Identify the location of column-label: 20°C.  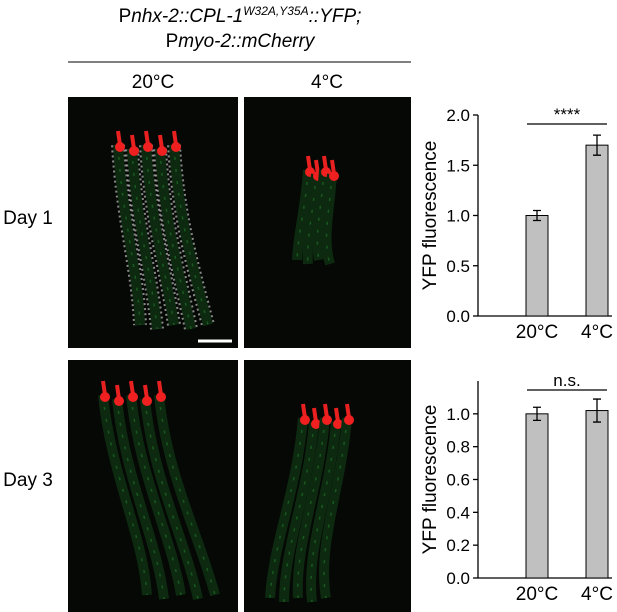
(153, 82).